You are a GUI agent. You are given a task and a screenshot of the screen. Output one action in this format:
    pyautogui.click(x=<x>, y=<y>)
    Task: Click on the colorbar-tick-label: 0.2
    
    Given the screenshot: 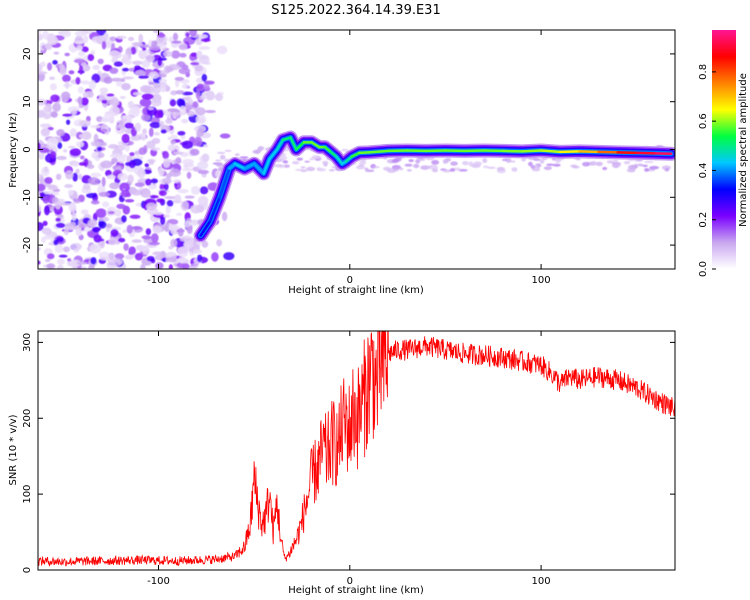 What is the action you would take?
    pyautogui.click(x=703, y=220)
    